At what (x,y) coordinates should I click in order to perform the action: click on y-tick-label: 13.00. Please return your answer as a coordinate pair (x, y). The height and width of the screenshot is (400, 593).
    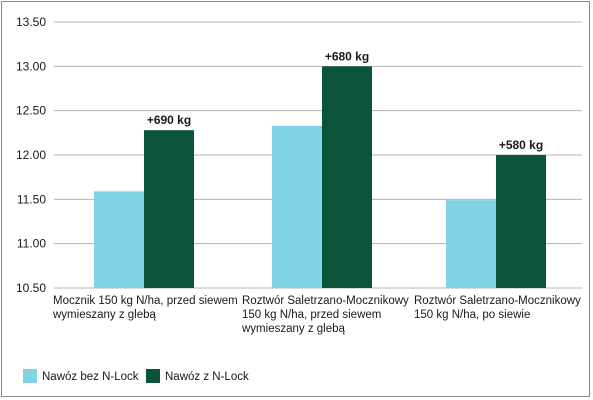
    Looking at the image, I should click on (31, 66).